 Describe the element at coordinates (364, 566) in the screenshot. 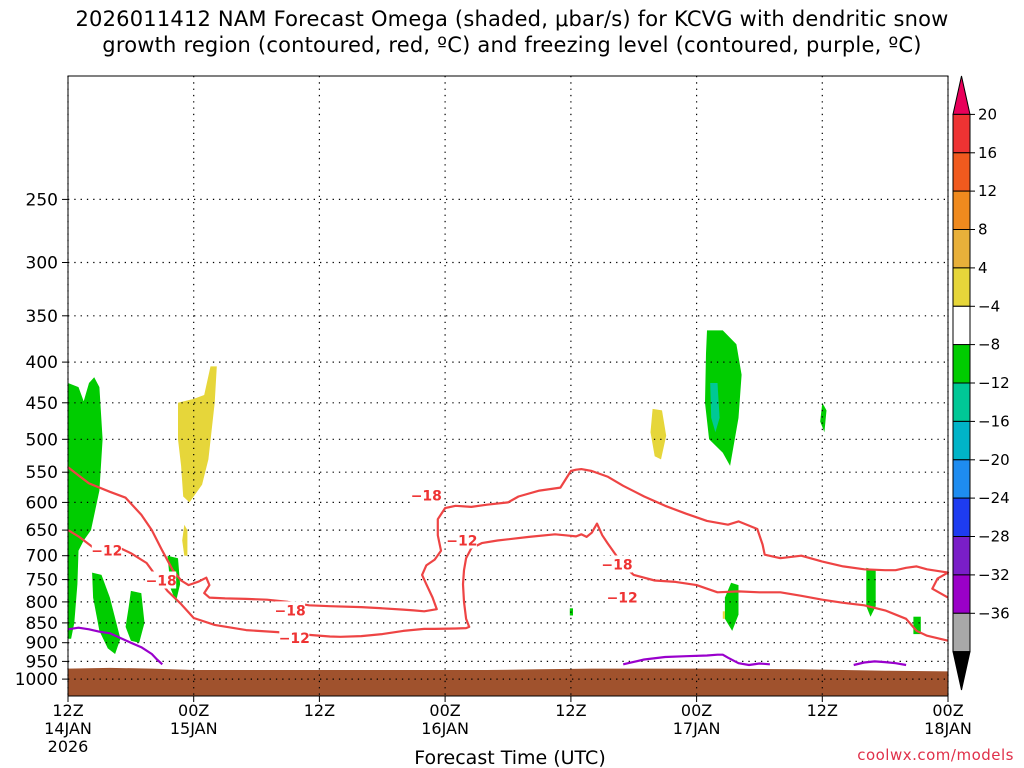

I see `contour-label-layer: −12 −18 −18 −12 −18 −12 −18 −12` at that location.